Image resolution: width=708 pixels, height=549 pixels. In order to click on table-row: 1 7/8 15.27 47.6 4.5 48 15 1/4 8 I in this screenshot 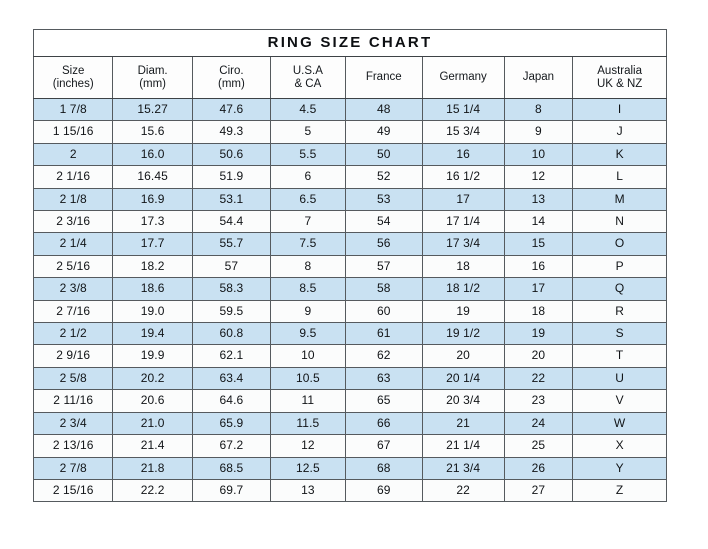, I will do `click(349, 109)`.